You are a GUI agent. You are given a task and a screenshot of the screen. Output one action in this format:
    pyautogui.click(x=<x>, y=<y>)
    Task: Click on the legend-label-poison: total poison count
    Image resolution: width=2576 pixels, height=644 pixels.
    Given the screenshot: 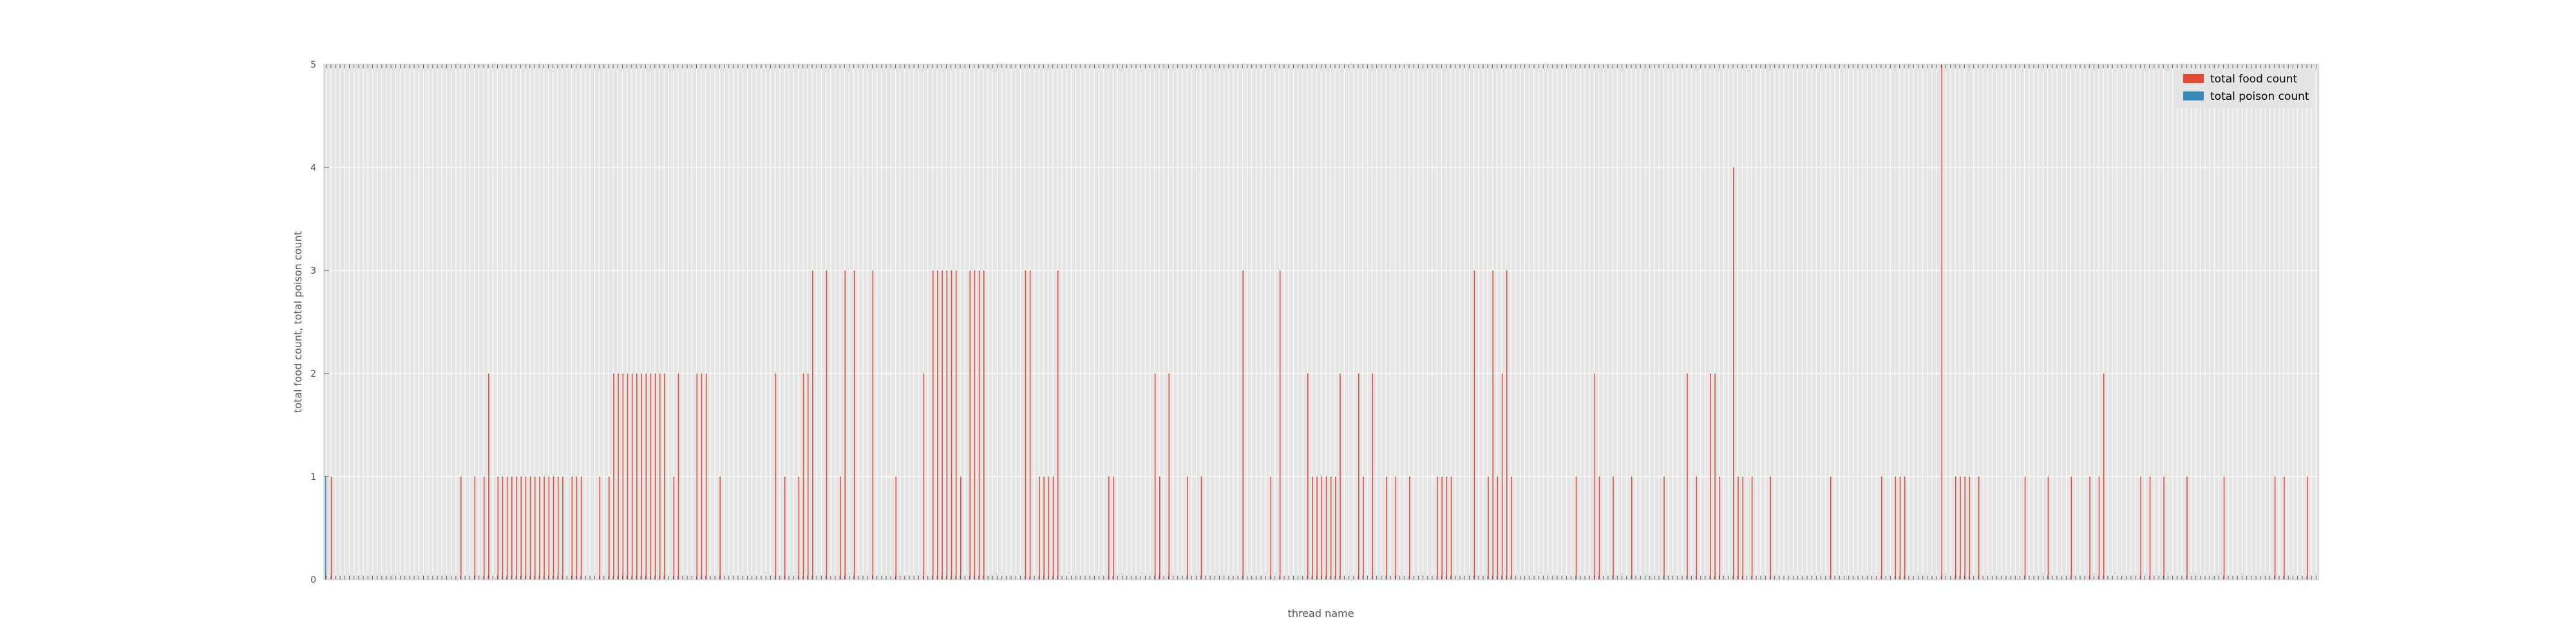 What is the action you would take?
    pyautogui.click(x=2260, y=96)
    